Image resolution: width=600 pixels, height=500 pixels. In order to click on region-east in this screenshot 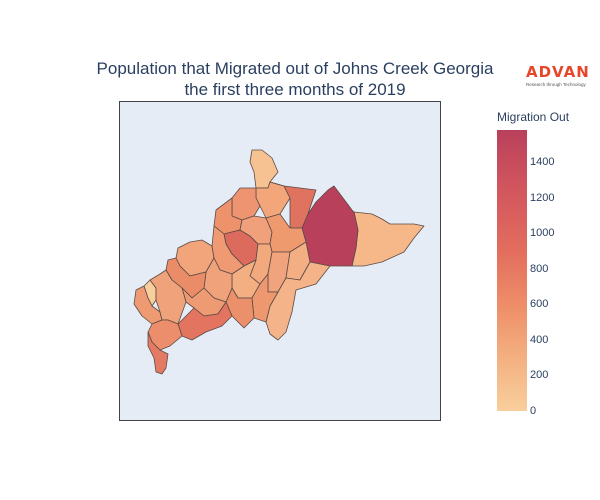, I will do `click(388, 239)`.